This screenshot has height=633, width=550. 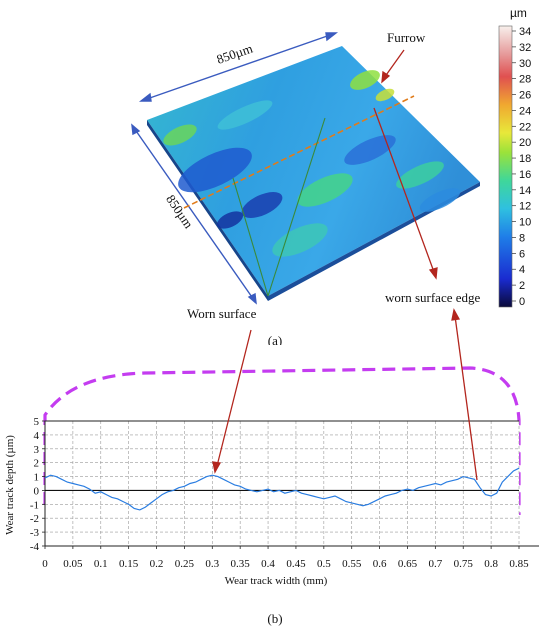 What do you see at coordinates (393, 66) in the screenshot?
I see `furrow-callout-arrow` at bounding box center [393, 66].